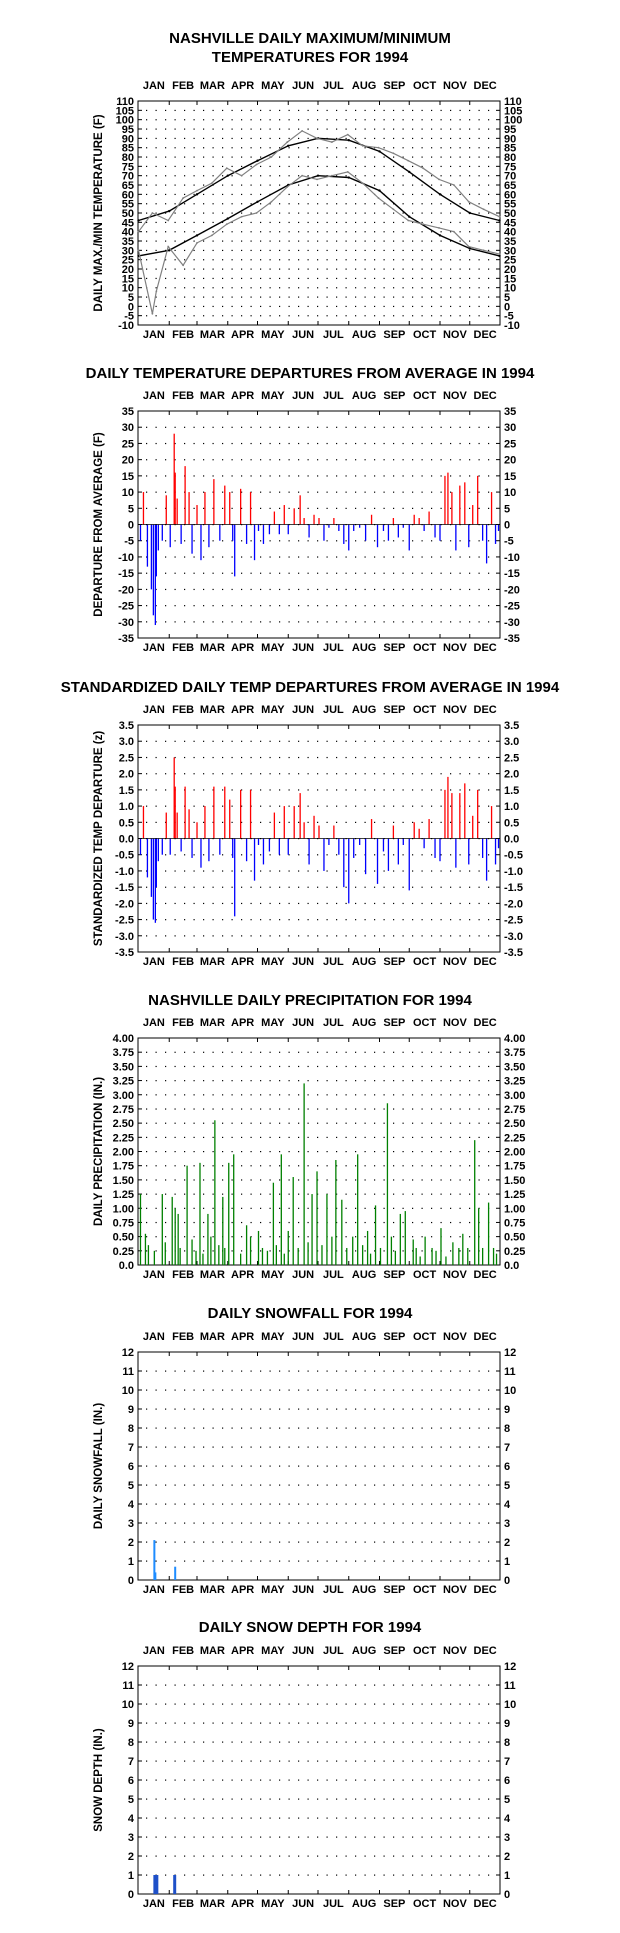 This screenshot has height=1933, width=620. Describe the element at coordinates (128, 242) in the screenshot. I see `y-tick-label-left: 35` at that location.